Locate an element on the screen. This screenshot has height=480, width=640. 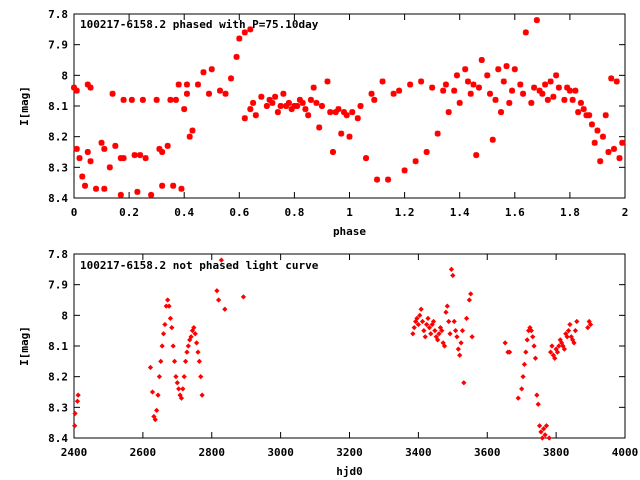
phased-y-tick-label: 7.9 is located at coordinates (58, 45).